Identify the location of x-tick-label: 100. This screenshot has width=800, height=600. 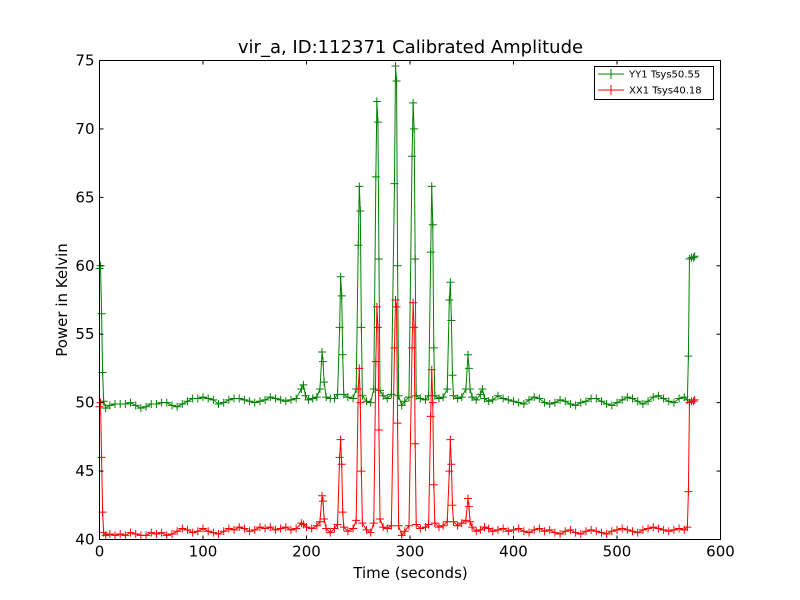
(203, 552).